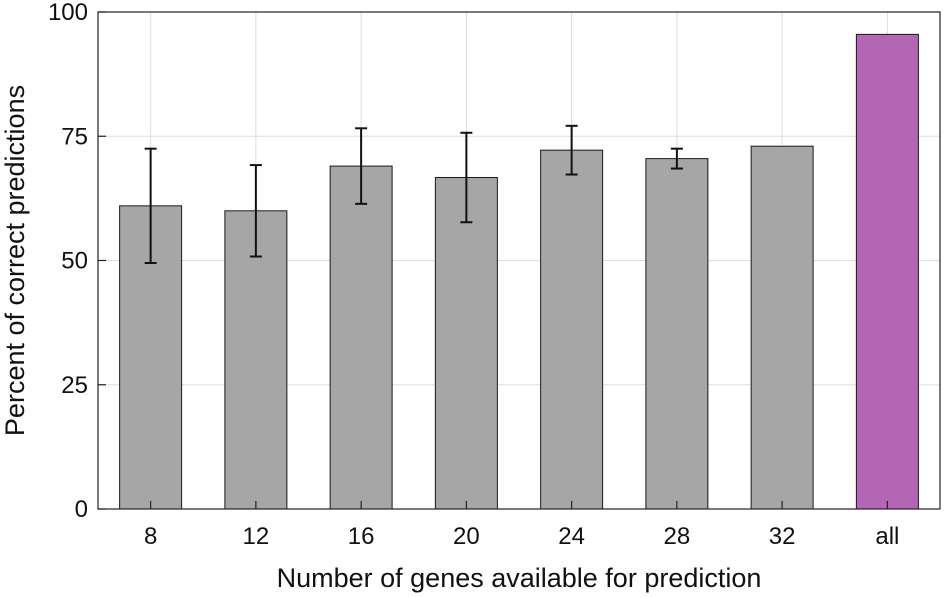  What do you see at coordinates (782, 536) in the screenshot?
I see `x-tick-label: 32` at bounding box center [782, 536].